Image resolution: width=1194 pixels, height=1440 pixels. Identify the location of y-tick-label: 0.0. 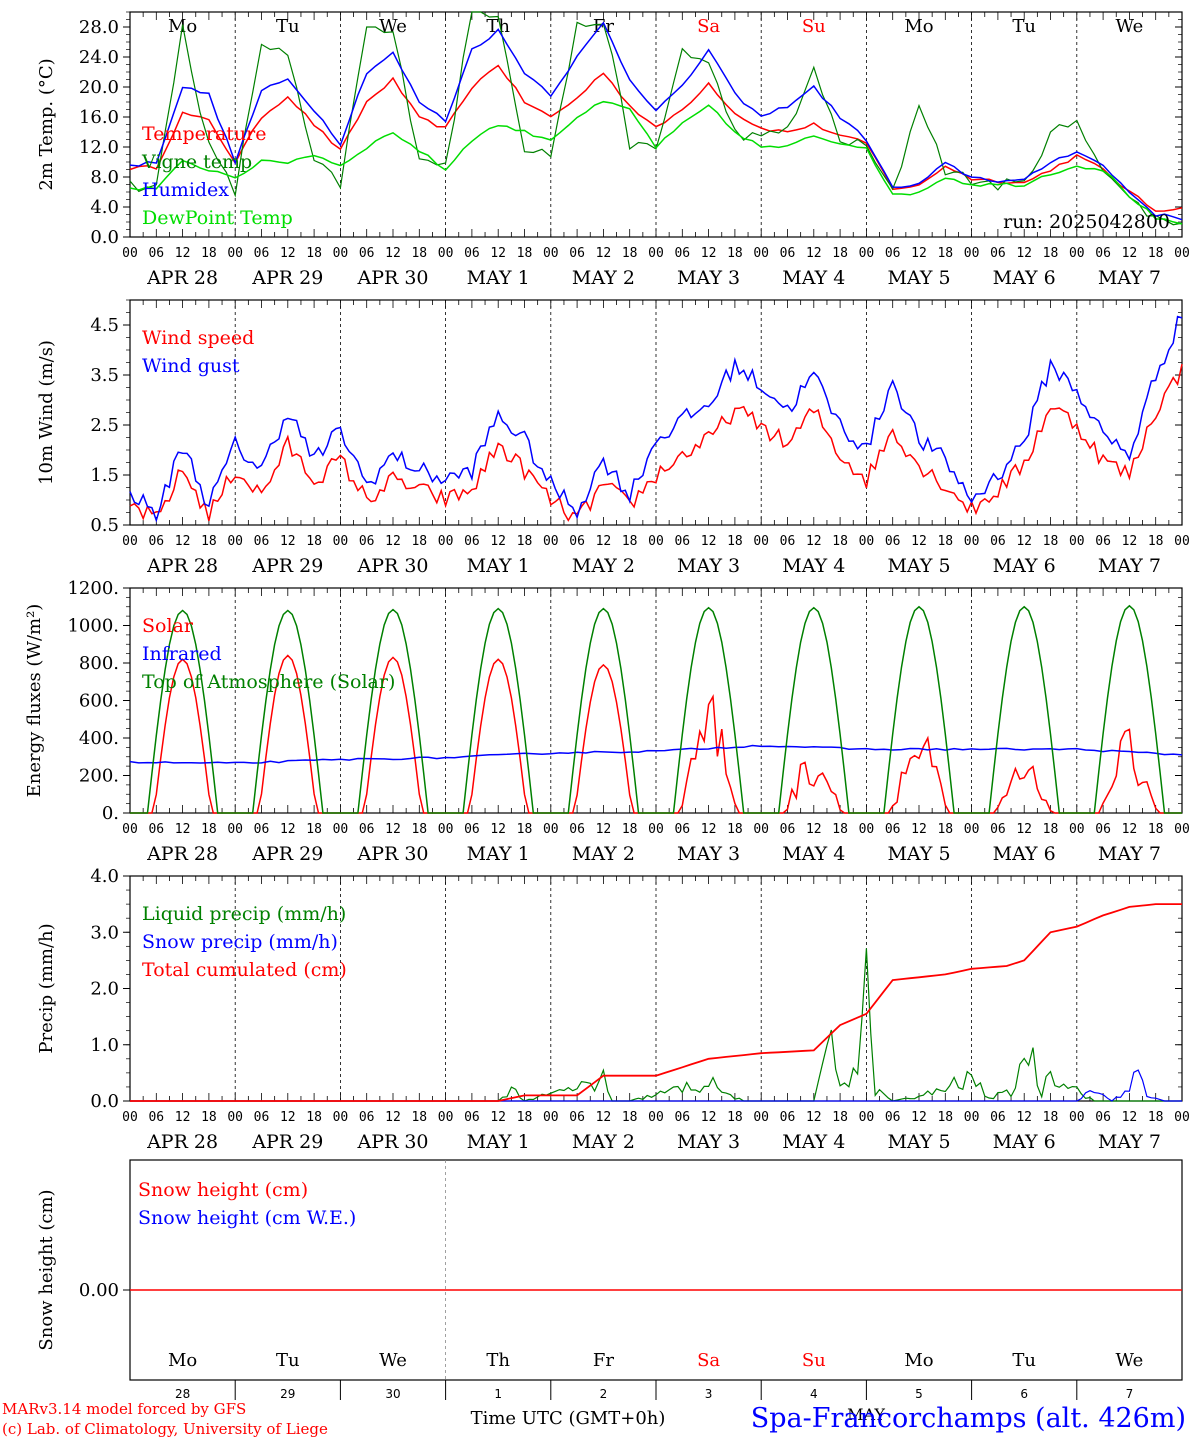
(104, 1101).